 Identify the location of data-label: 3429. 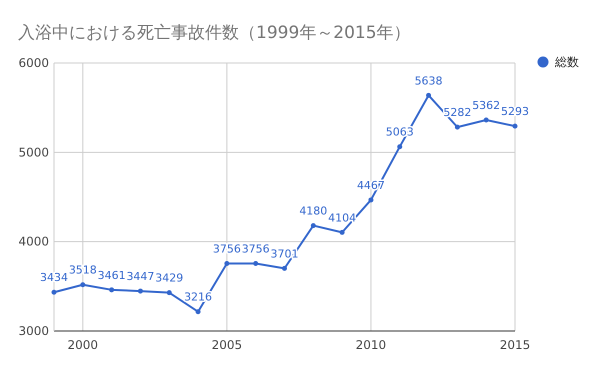
(169, 278).